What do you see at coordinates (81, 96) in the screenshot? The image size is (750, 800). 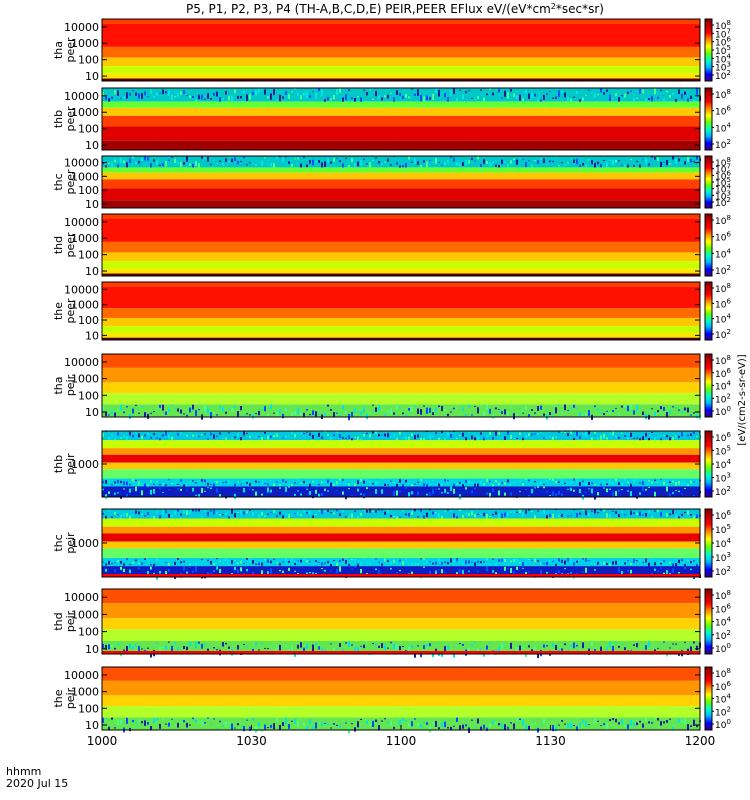 I see `ytick-label-thb-peer-0: 10000` at bounding box center [81, 96].